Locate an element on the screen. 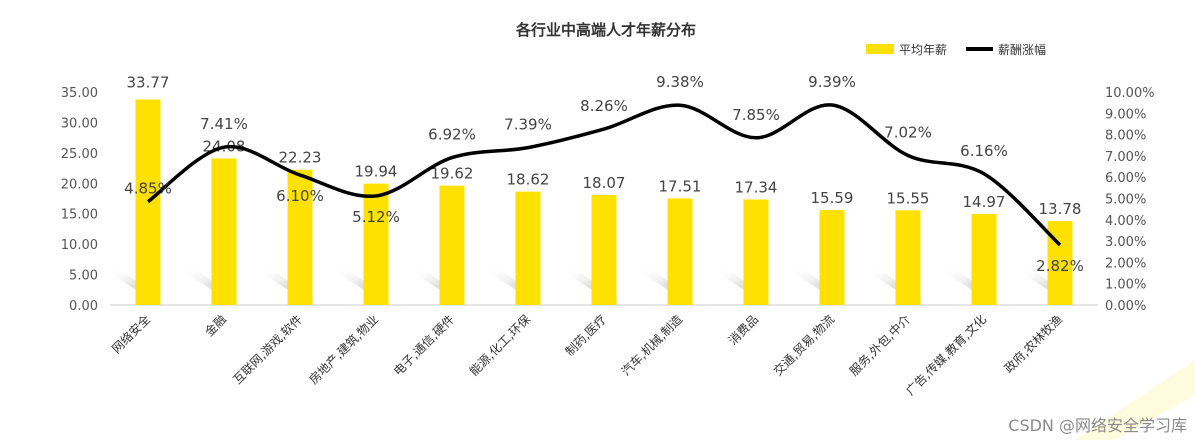 Image resolution: width=1195 pixels, height=442 pixels. category-label: 网络安全 is located at coordinates (131, 334).